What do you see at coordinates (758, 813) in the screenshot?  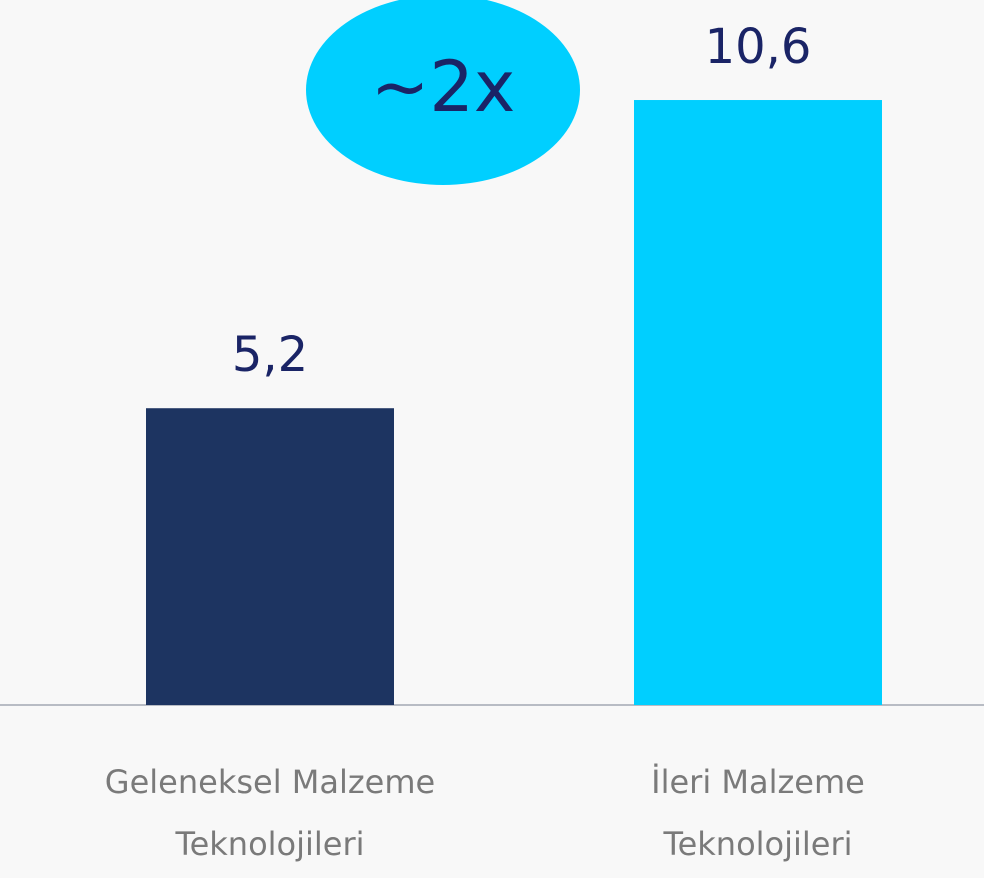 I see `x-tick-label: İleri Malzeme Teknolojileri` at bounding box center [758, 813].